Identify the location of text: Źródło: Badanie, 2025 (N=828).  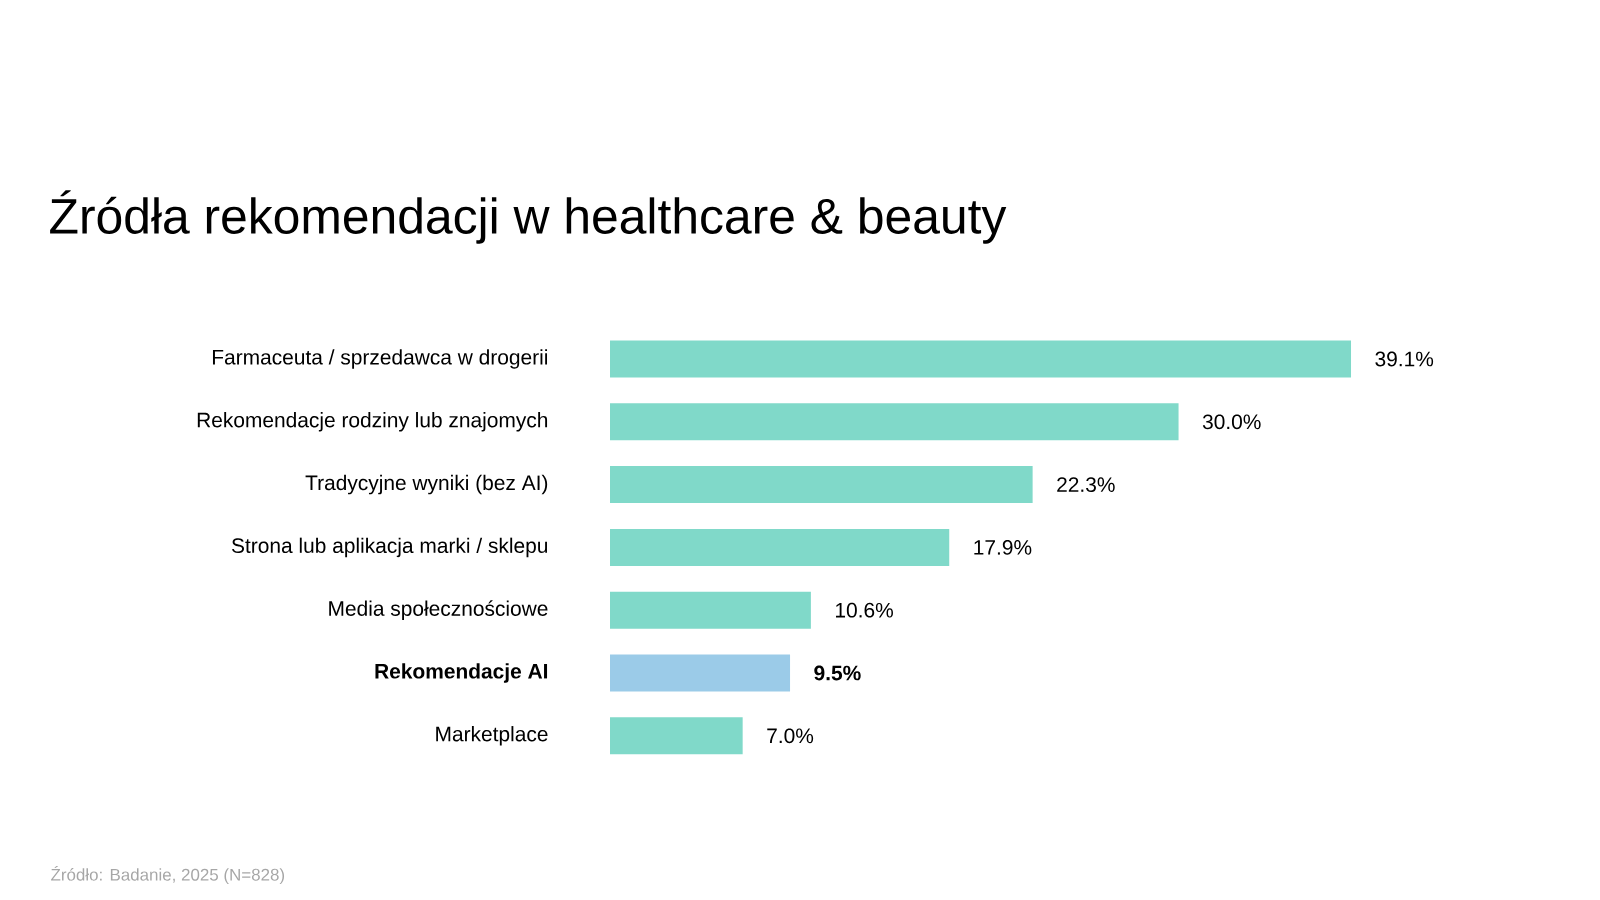
(168, 875).